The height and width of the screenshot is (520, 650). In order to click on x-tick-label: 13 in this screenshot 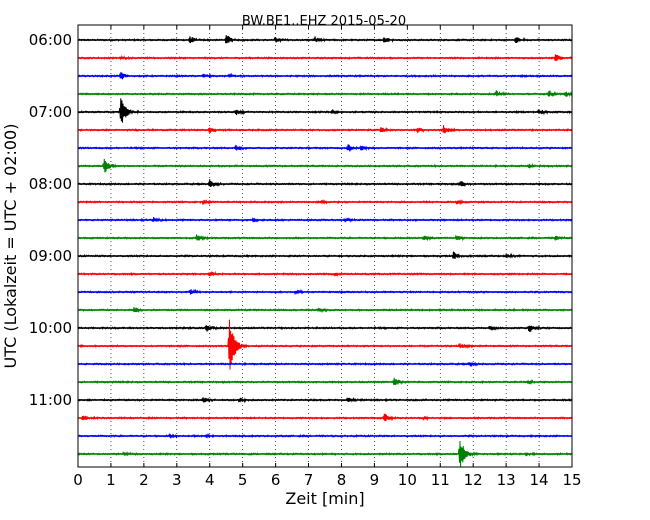, I will do `click(506, 480)`.